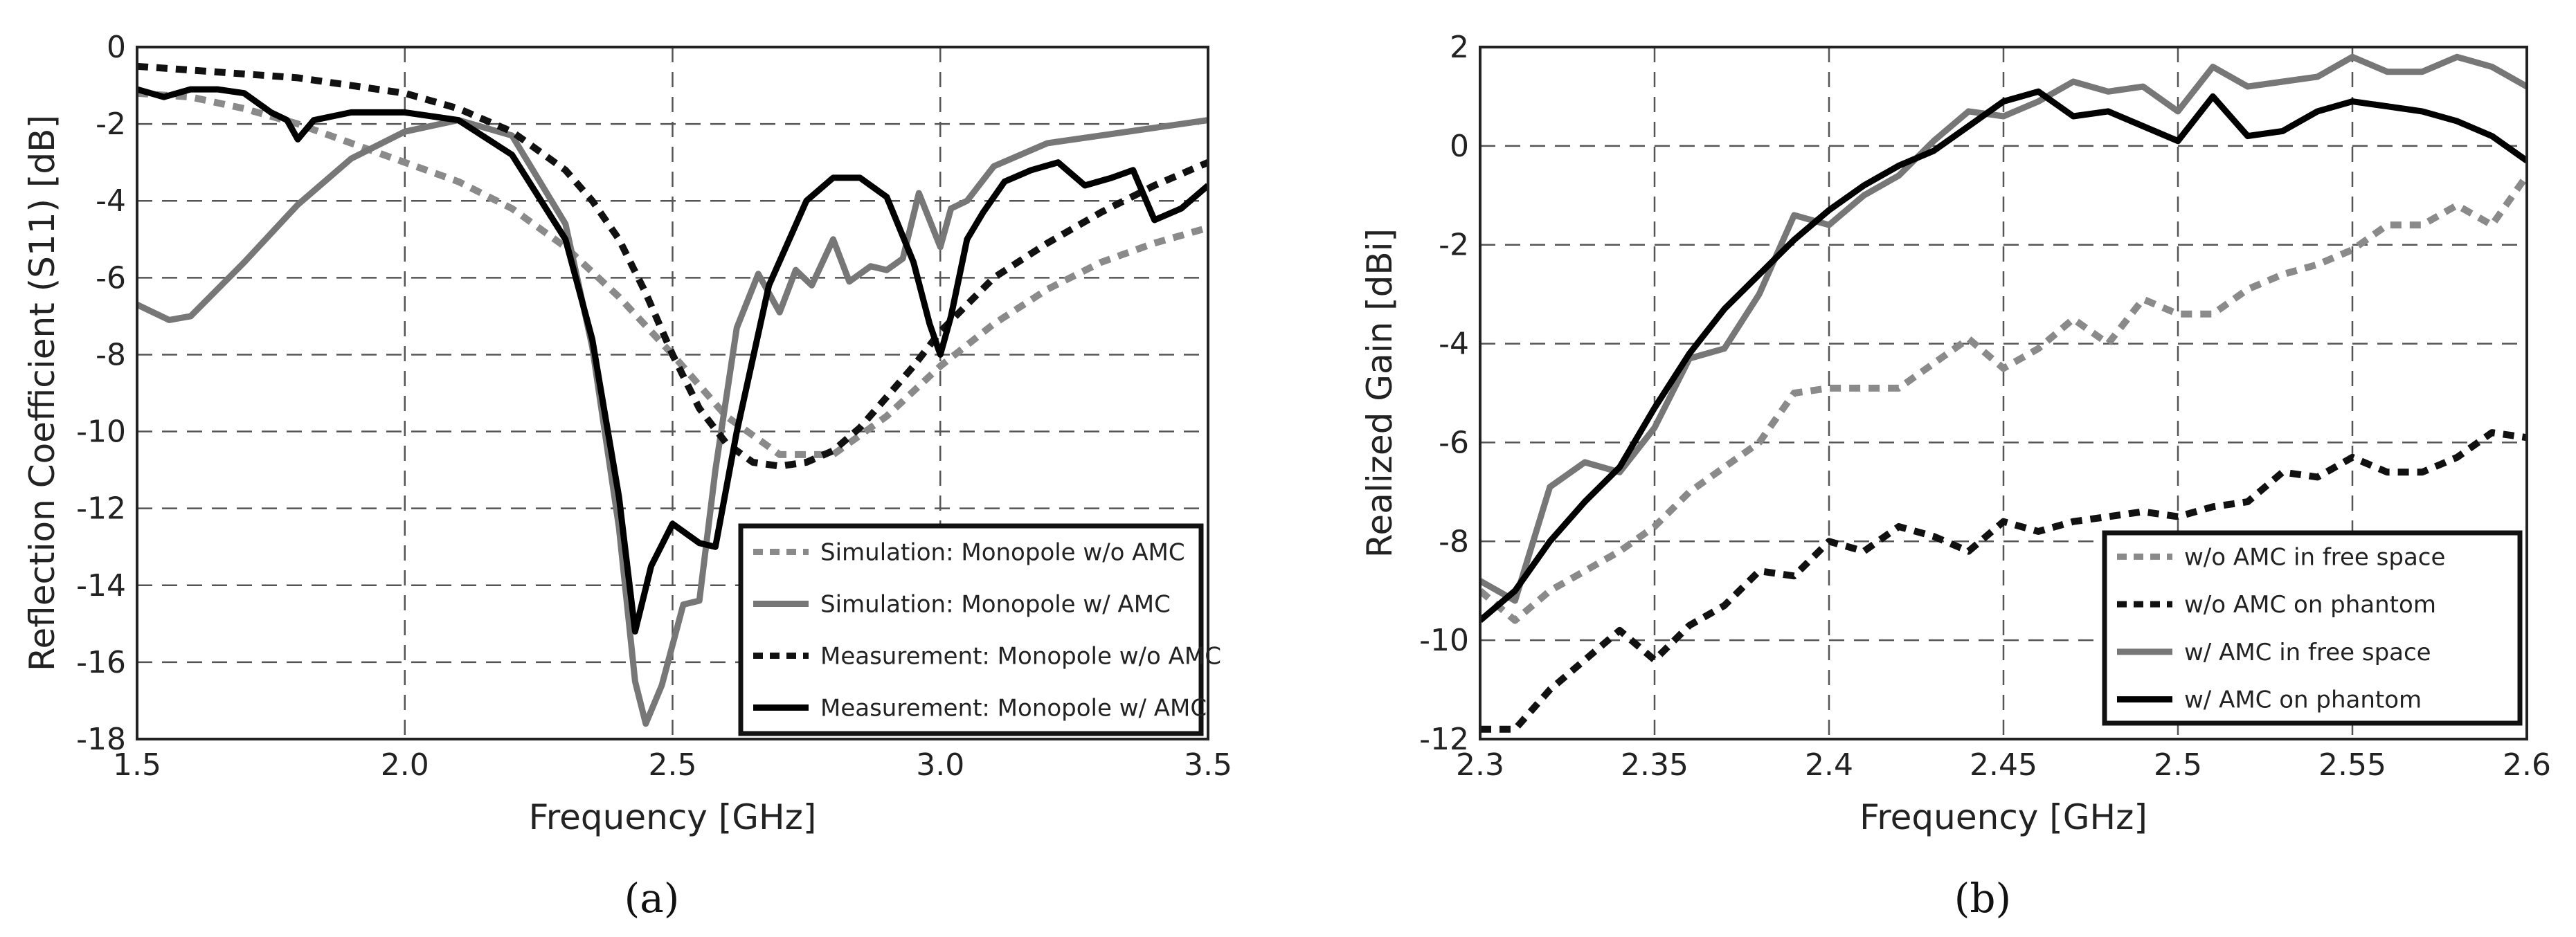 The width and height of the screenshot is (2576, 937). What do you see at coordinates (405, 765) in the screenshot?
I see `x-tick-label: 2.0` at bounding box center [405, 765].